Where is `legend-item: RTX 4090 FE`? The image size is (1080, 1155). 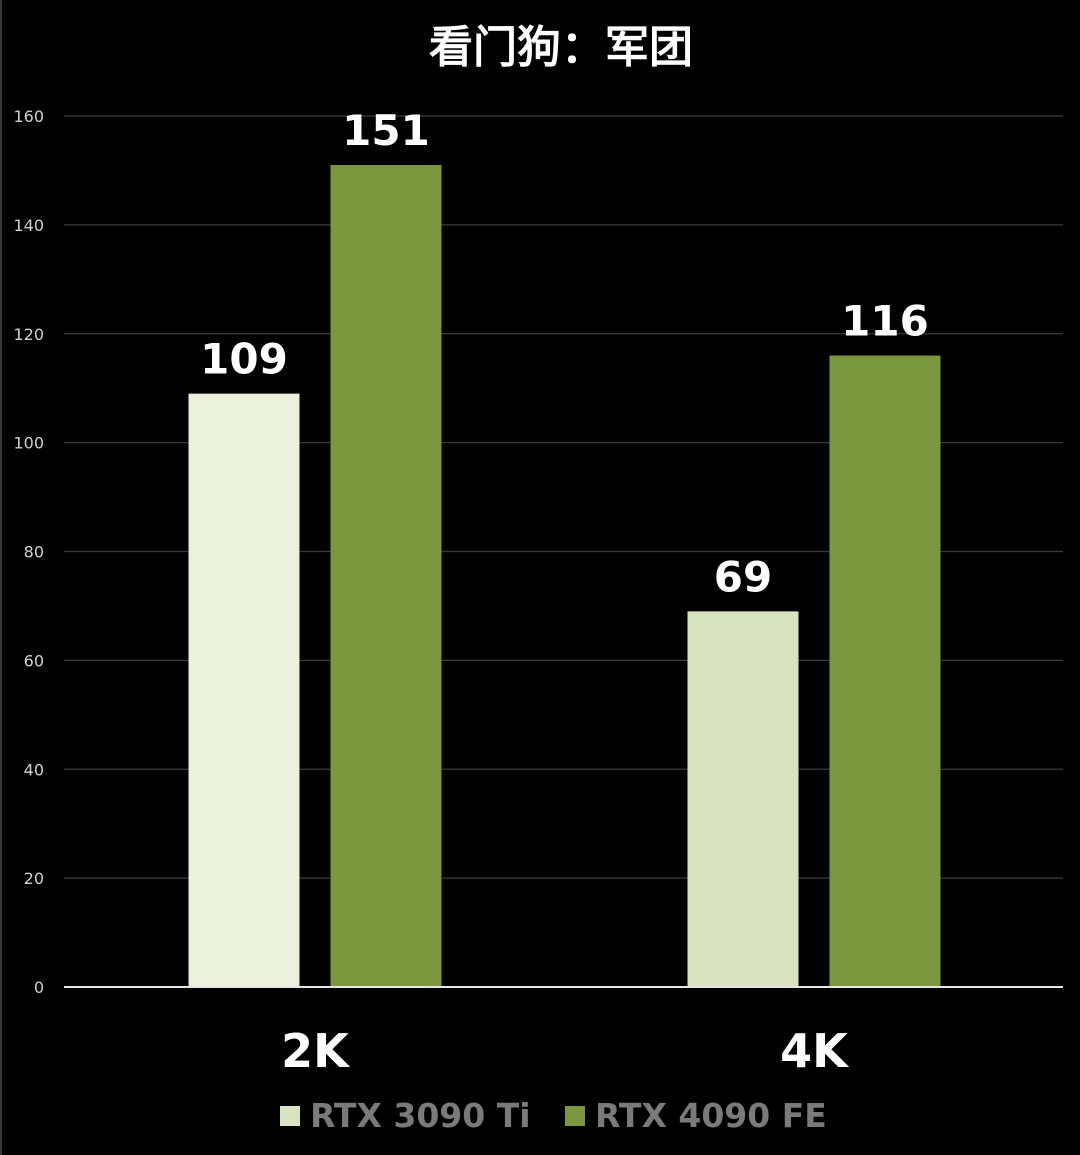
legend-item: RTX 4090 FE is located at coordinates (696, 1115).